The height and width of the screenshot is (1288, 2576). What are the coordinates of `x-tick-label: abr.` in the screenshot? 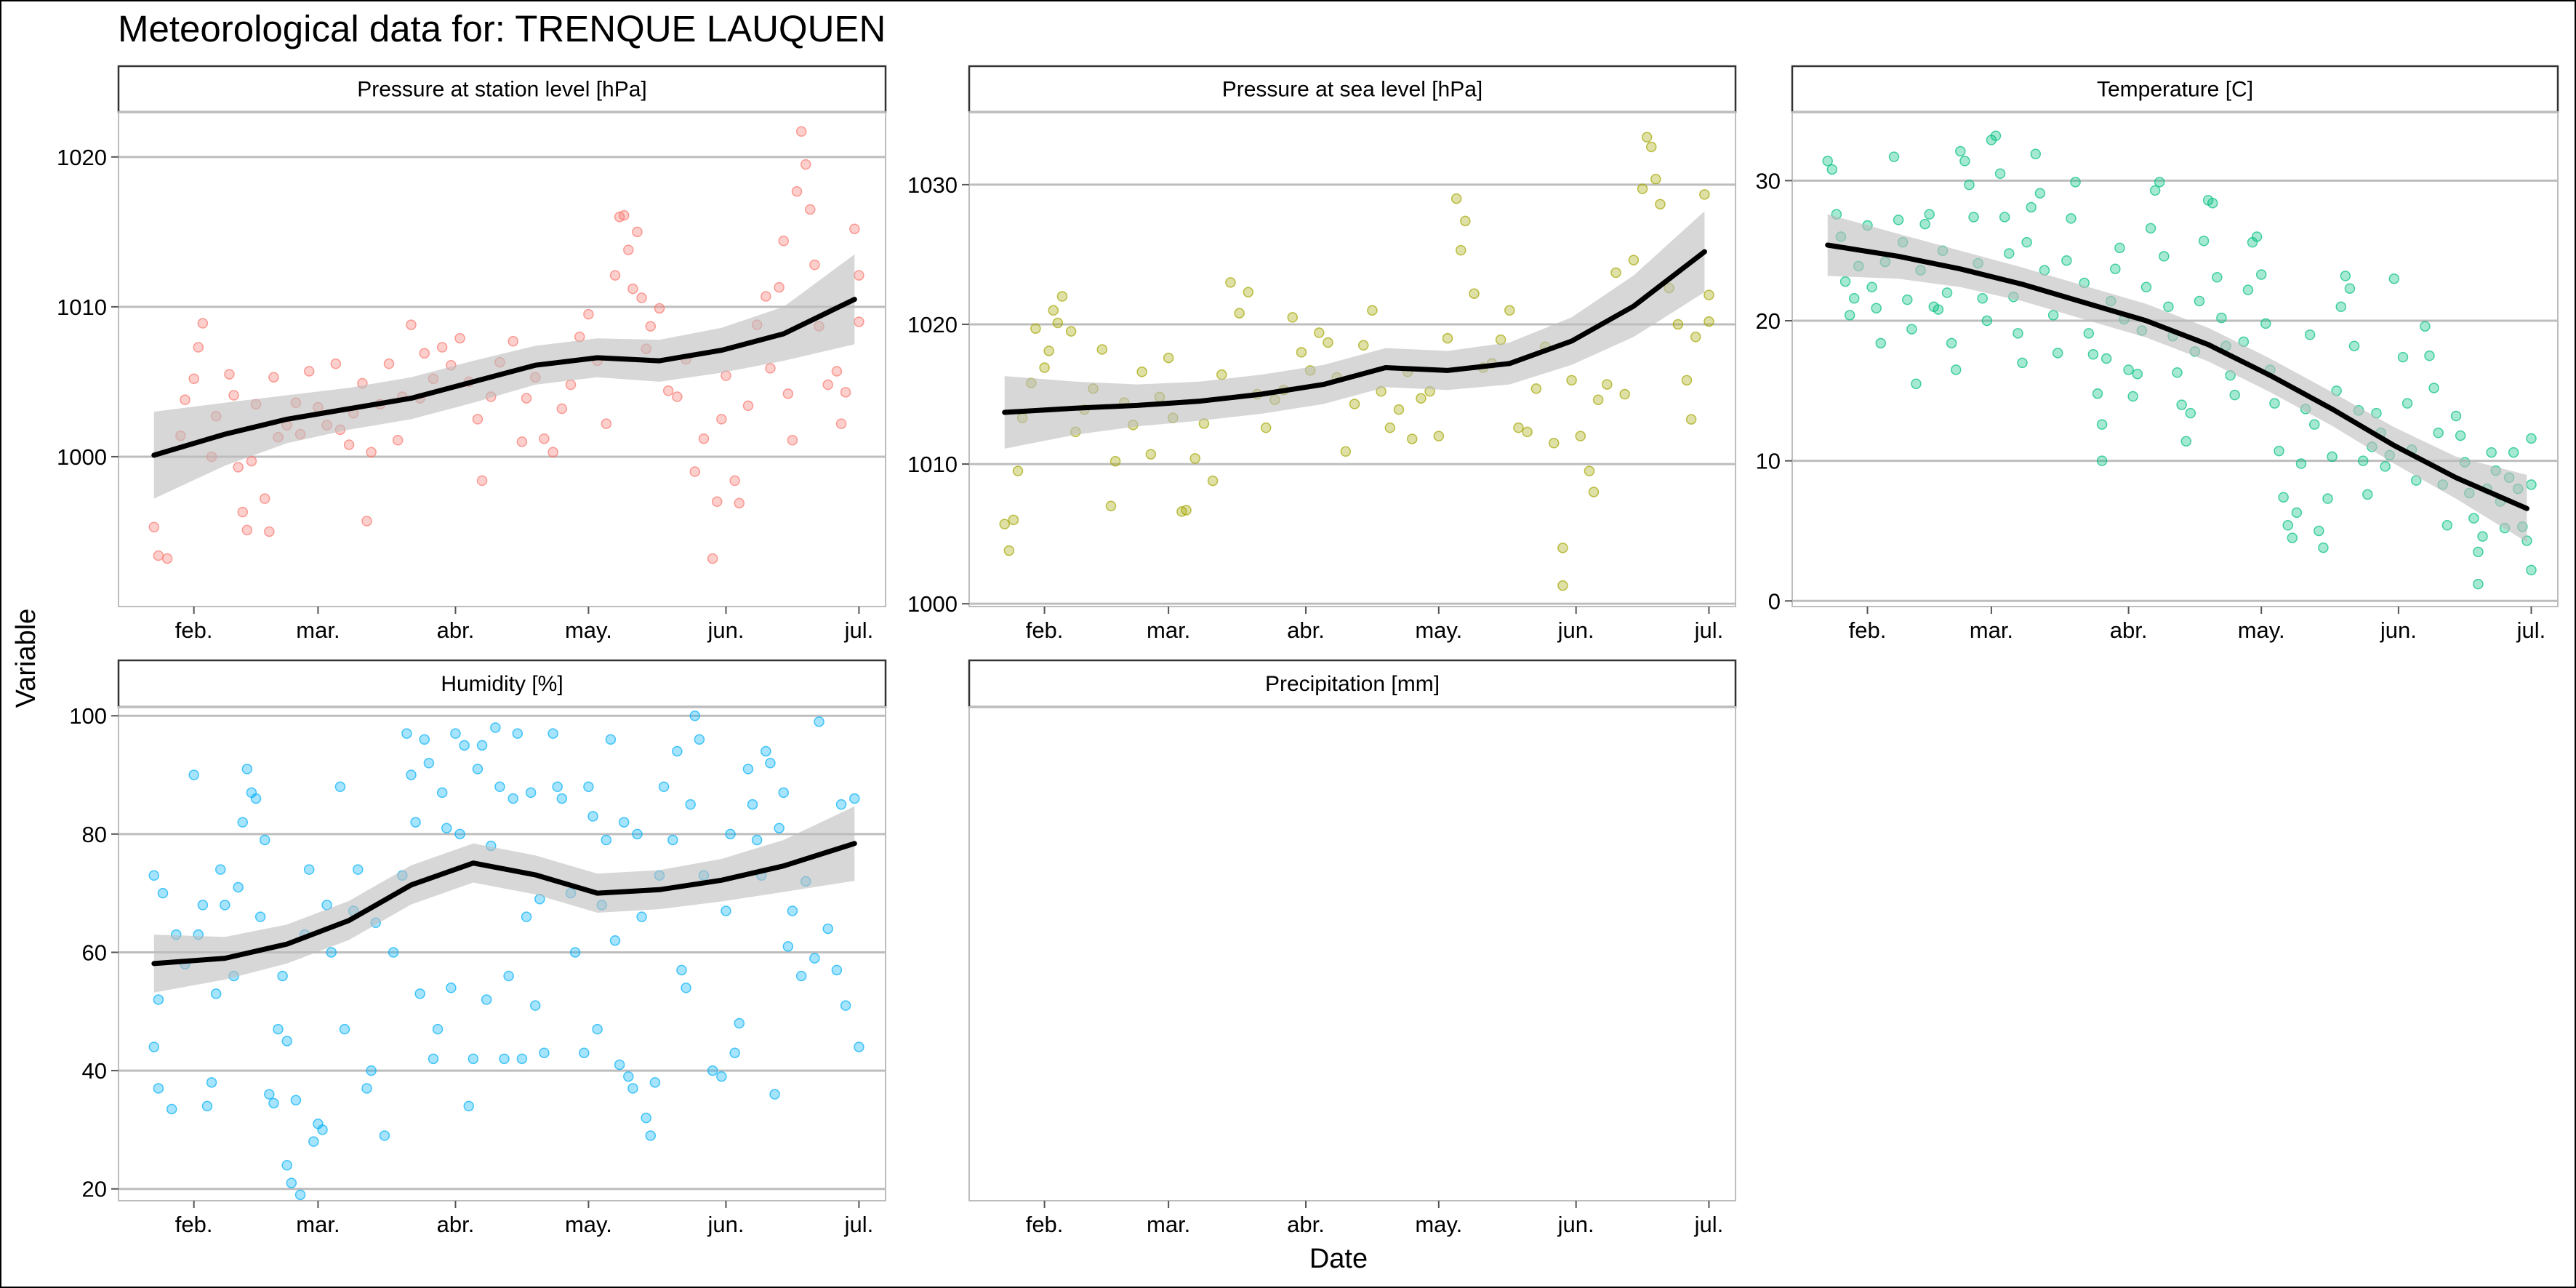 It's located at (1306, 630).